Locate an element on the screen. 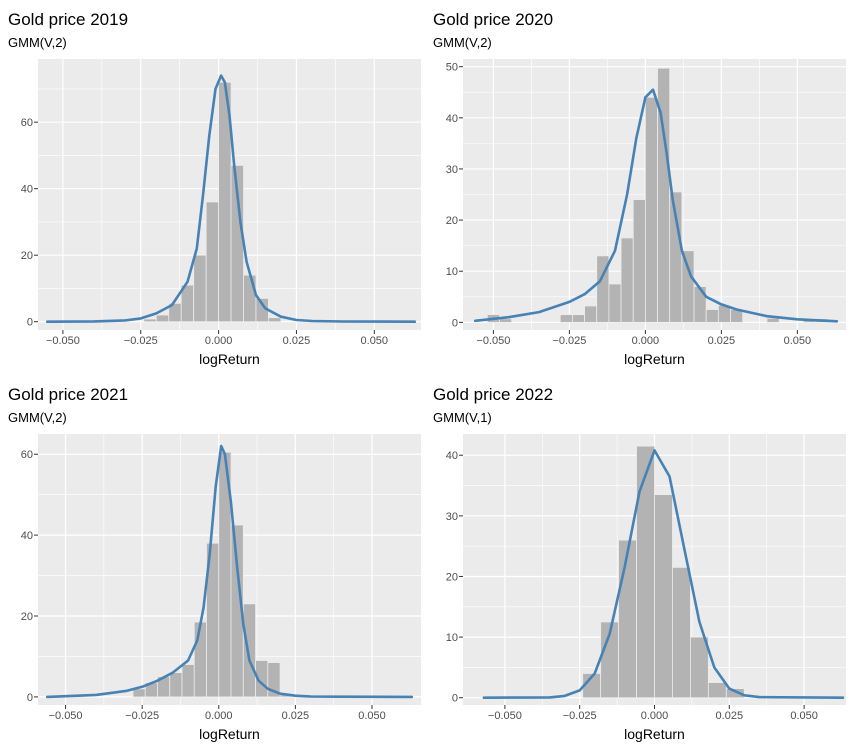 This screenshot has height=750, width=850. y-tick-label: 50 is located at coordinates (452, 68).